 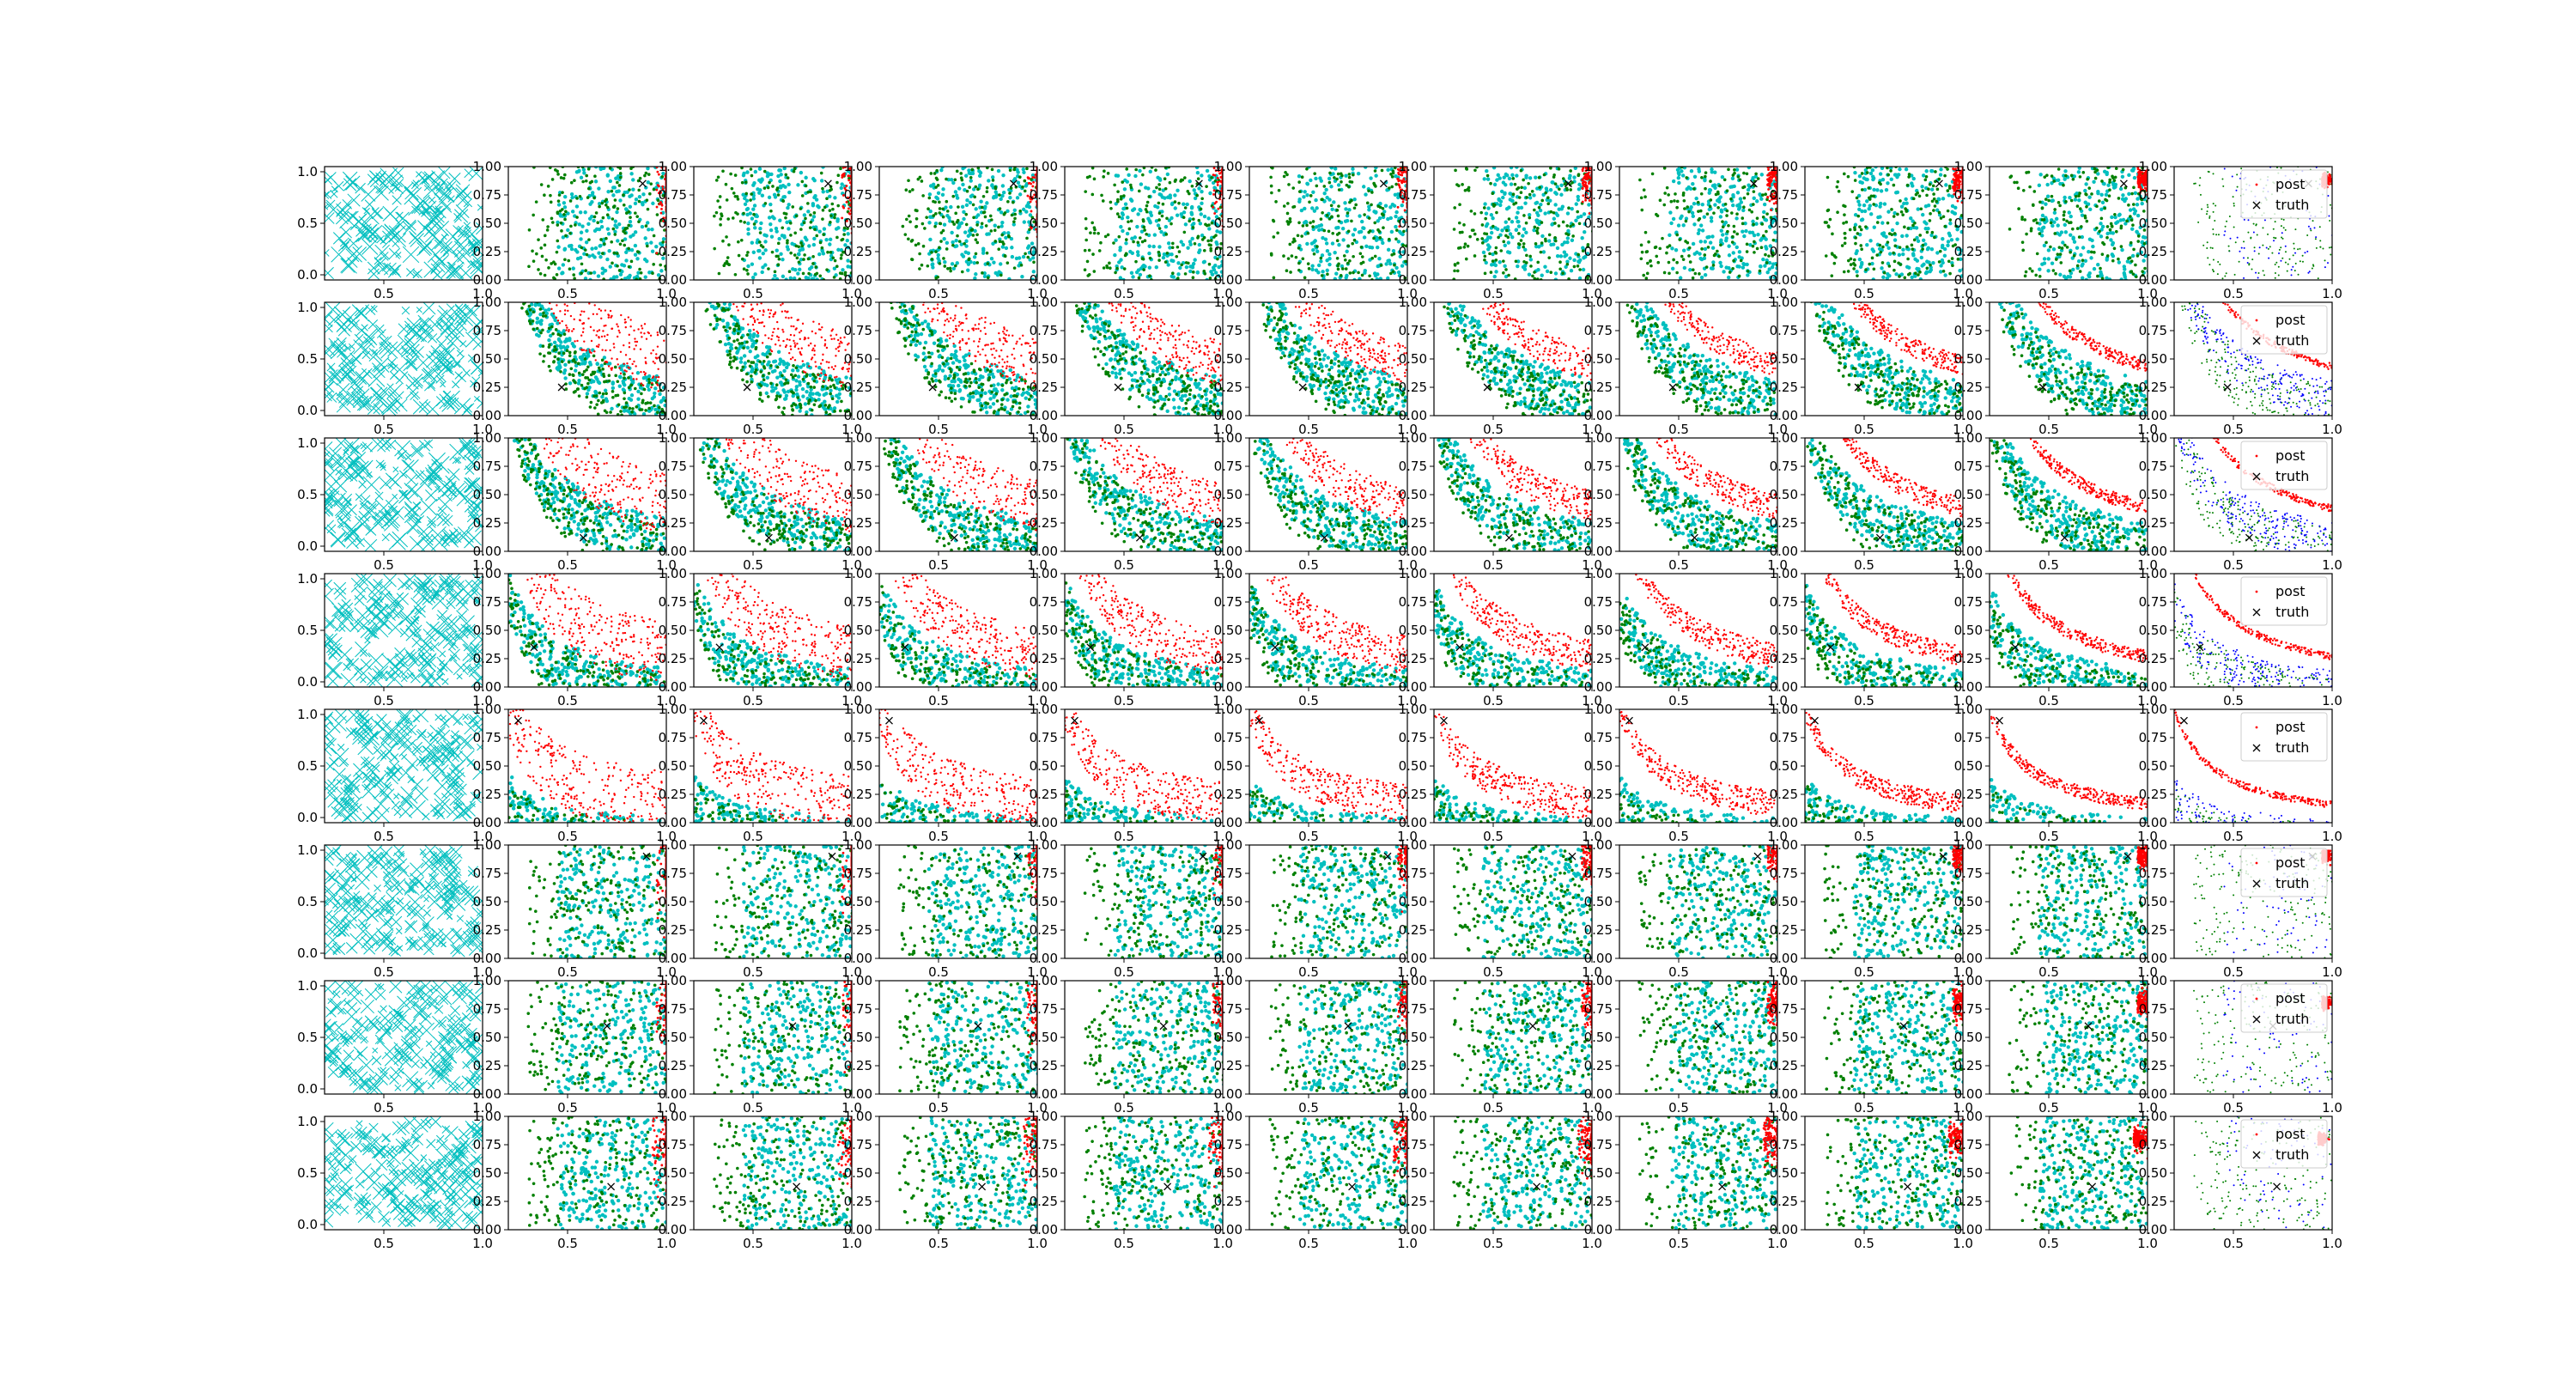 What do you see at coordinates (395, 232) in the screenshot?
I see `subplot-r1-c1: 0.5 1.00.00.51.0` at bounding box center [395, 232].